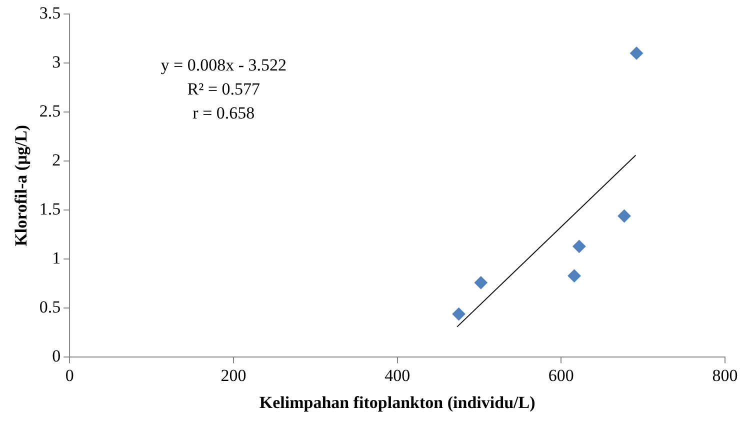  What do you see at coordinates (50, 12) in the screenshot?
I see `y-tick-label: 3.5` at bounding box center [50, 12].